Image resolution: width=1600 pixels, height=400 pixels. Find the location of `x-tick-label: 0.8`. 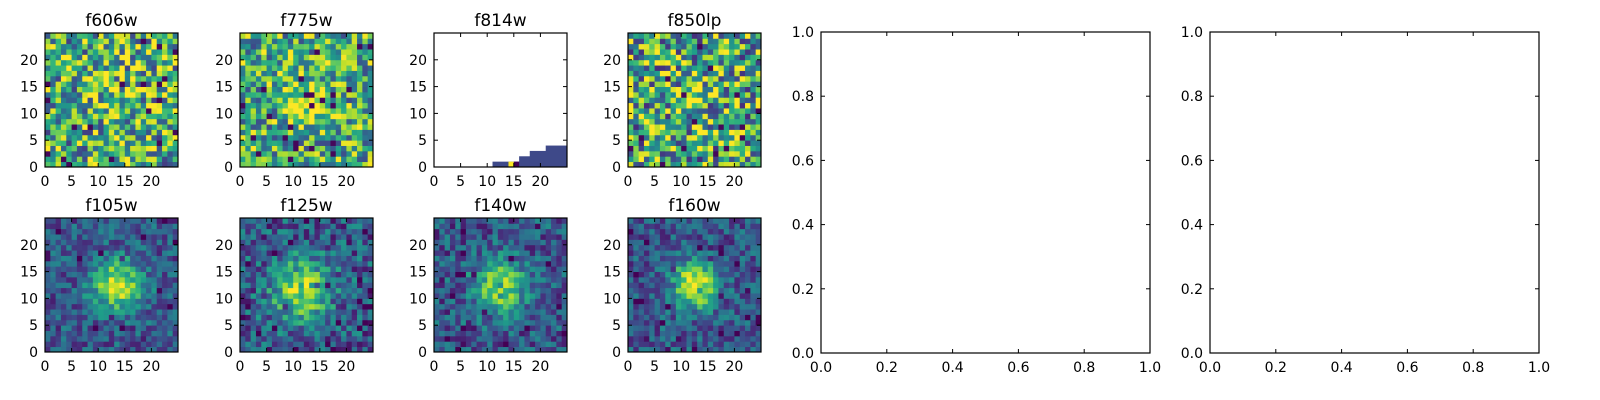

x-tick-label: 0.8 is located at coordinates (1473, 368).